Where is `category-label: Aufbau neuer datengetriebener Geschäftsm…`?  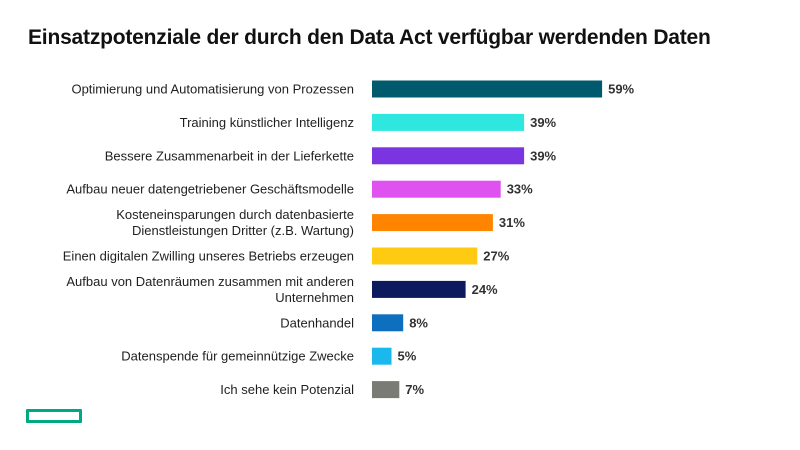 category-label: Aufbau neuer datengetriebener Geschäftsm… is located at coordinates (210, 189).